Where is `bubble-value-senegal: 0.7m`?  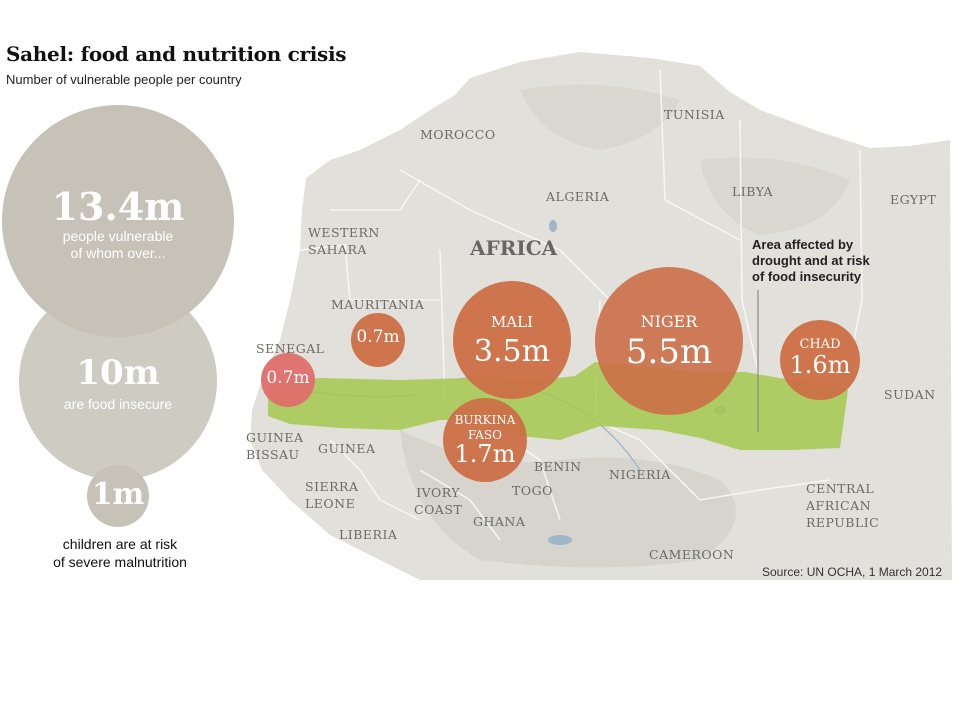
bubble-value-senegal: 0.7m is located at coordinates (288, 378).